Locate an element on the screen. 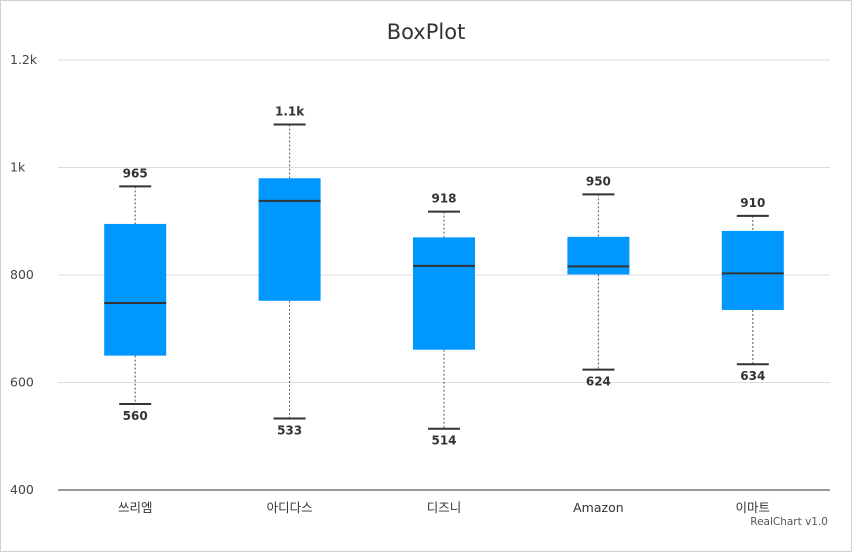  box-2: 1.1k 533 is located at coordinates (289, 271).